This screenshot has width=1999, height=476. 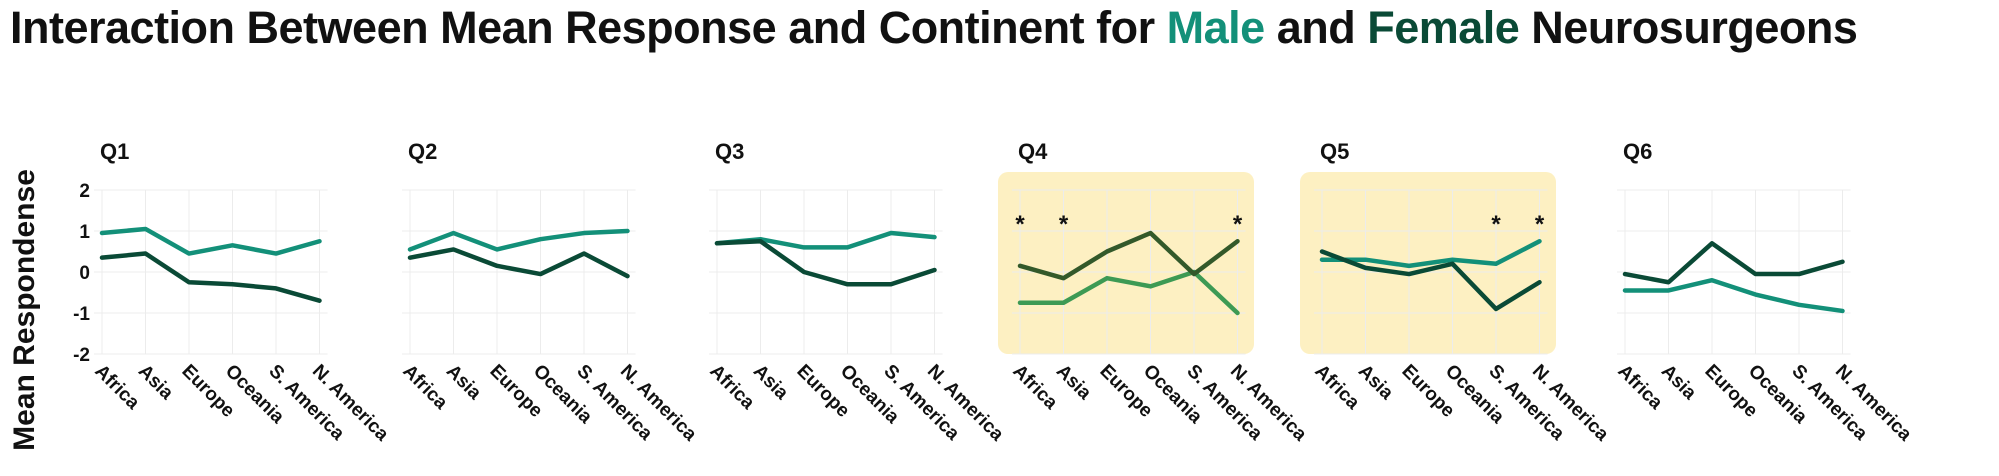 I want to click on panel-label: Q2, so click(x=422, y=151).